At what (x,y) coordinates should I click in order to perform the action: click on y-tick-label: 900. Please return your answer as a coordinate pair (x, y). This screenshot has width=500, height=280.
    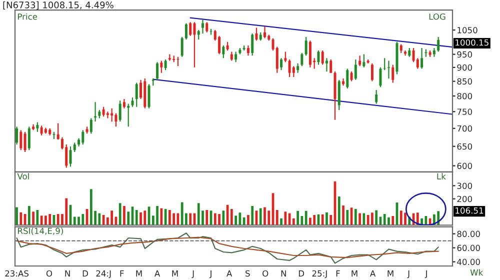
    Looking at the image, I should click on (464, 67).